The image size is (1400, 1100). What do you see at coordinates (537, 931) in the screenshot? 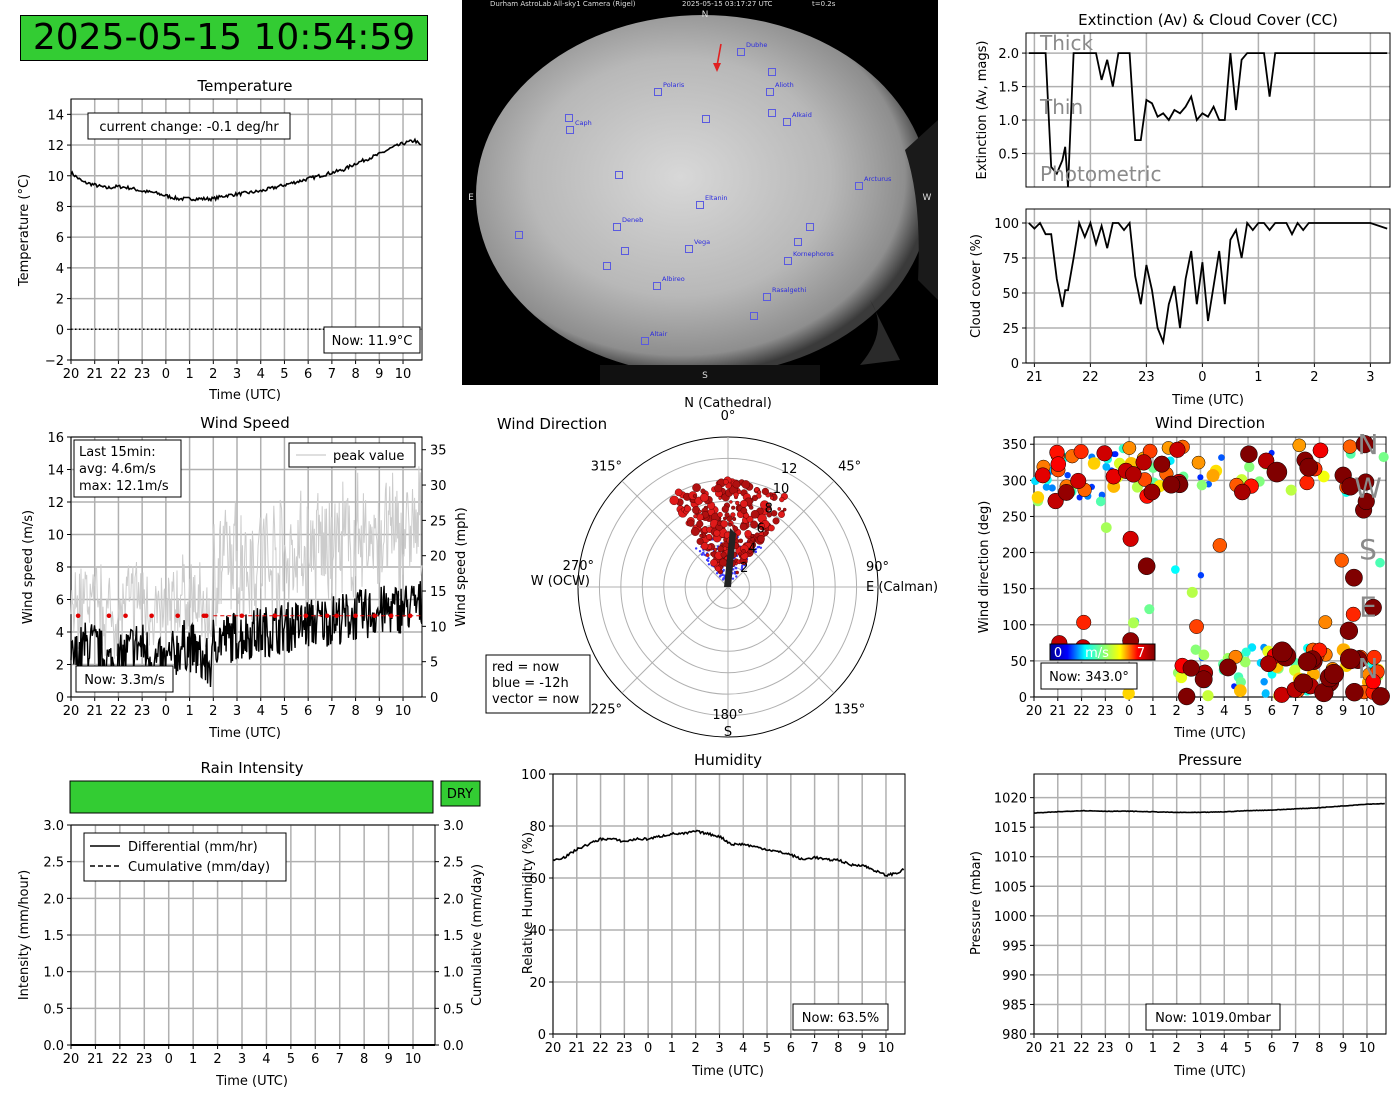
I see `hum-ytick-label: 40` at bounding box center [537, 931].